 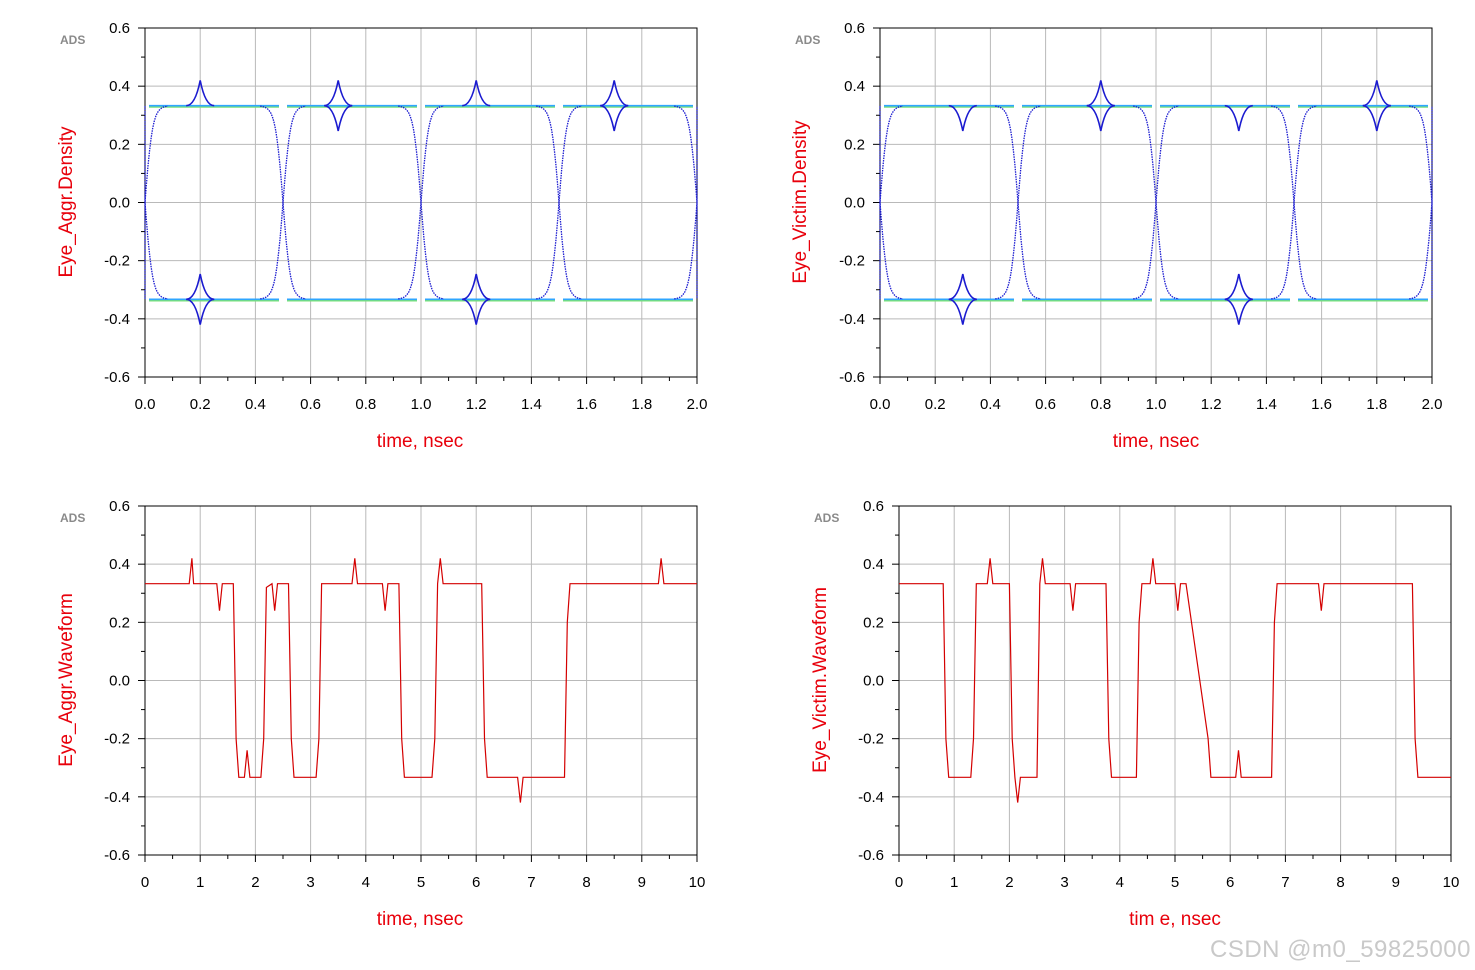 What do you see at coordinates (1156, 441) in the screenshot?
I see `x-axis-title: time, nsec` at bounding box center [1156, 441].